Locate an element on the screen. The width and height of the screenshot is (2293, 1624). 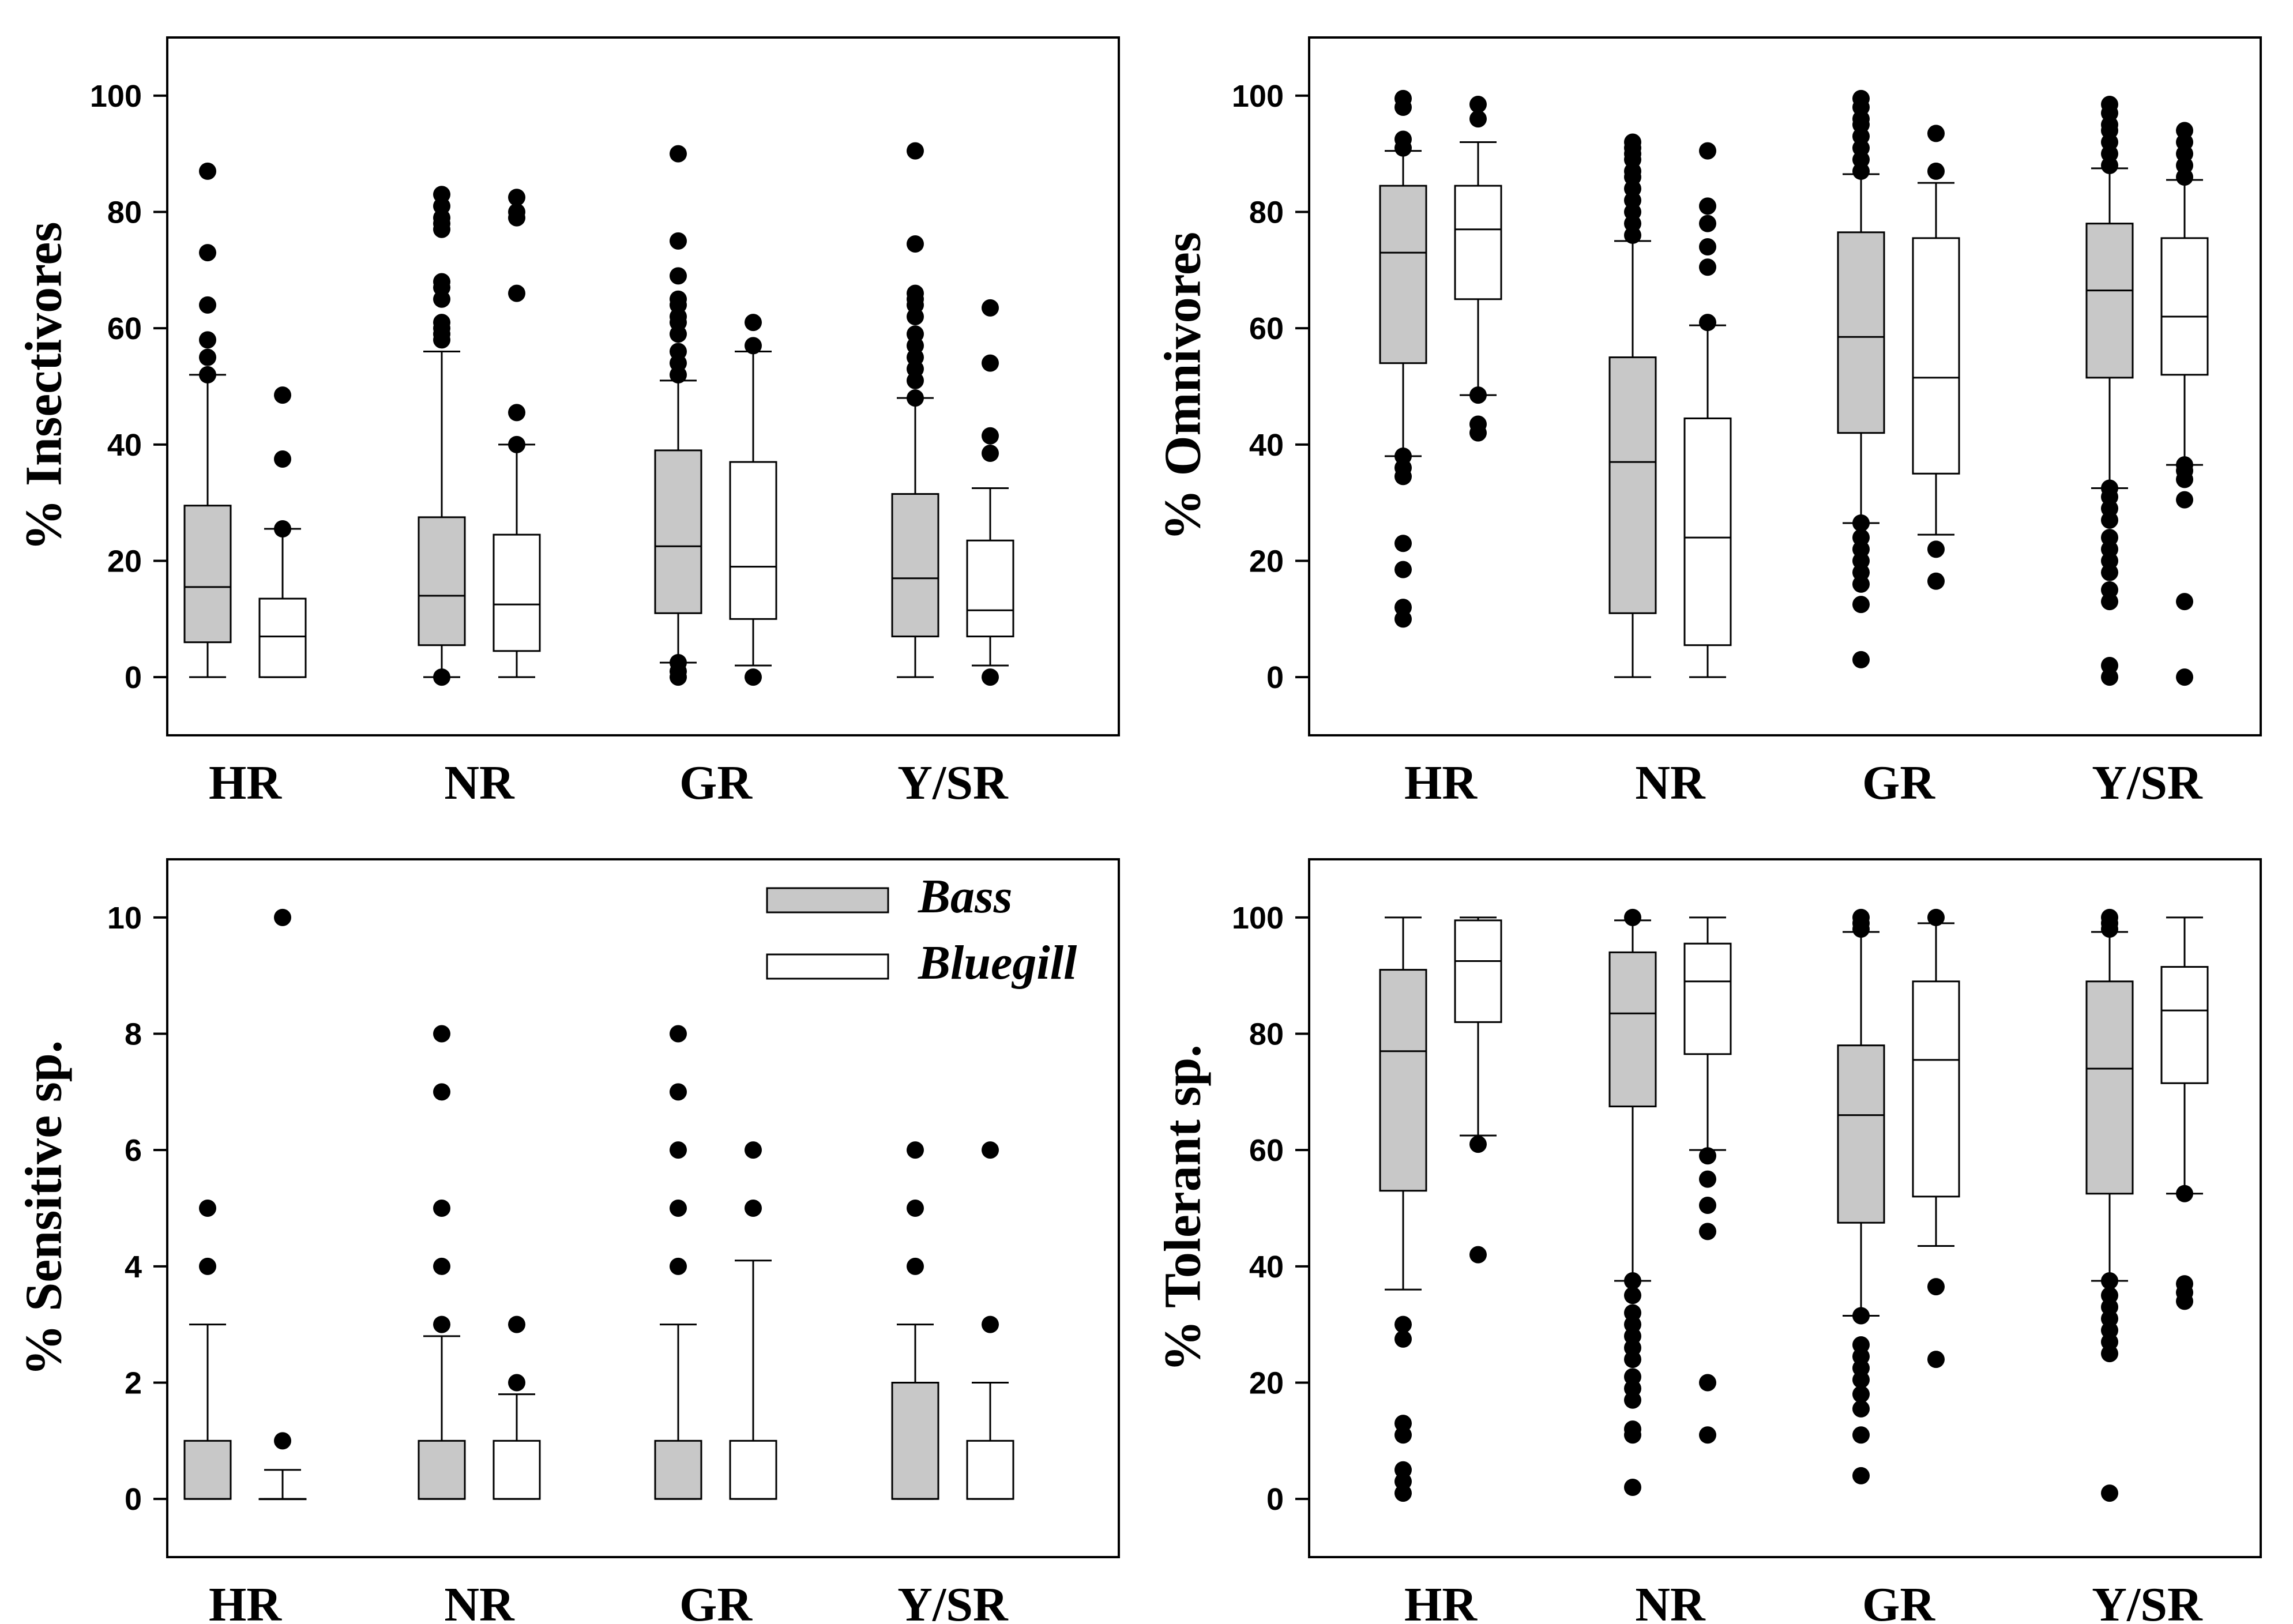
box-bluegill-gr is located at coordinates (1936, 357).